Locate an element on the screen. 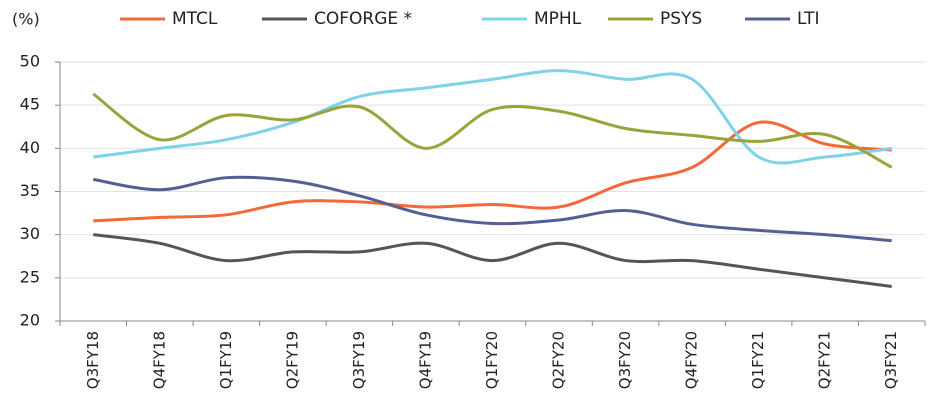 This screenshot has width=935, height=418. x-tick-label: Q1FY21 is located at coordinates (758, 360).